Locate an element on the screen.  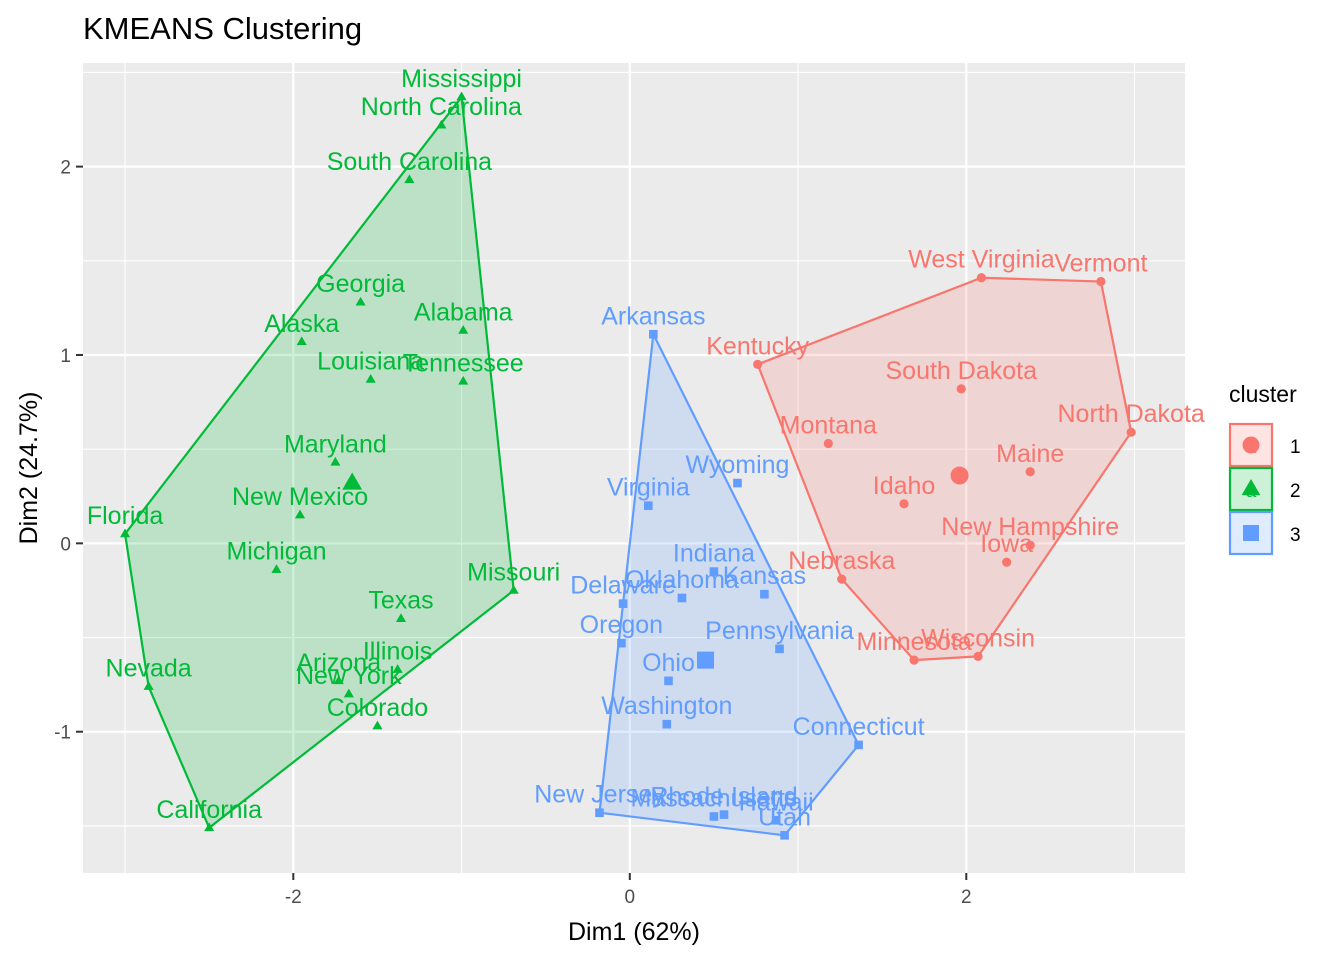
point-mississippi is located at coordinates (461, 96).